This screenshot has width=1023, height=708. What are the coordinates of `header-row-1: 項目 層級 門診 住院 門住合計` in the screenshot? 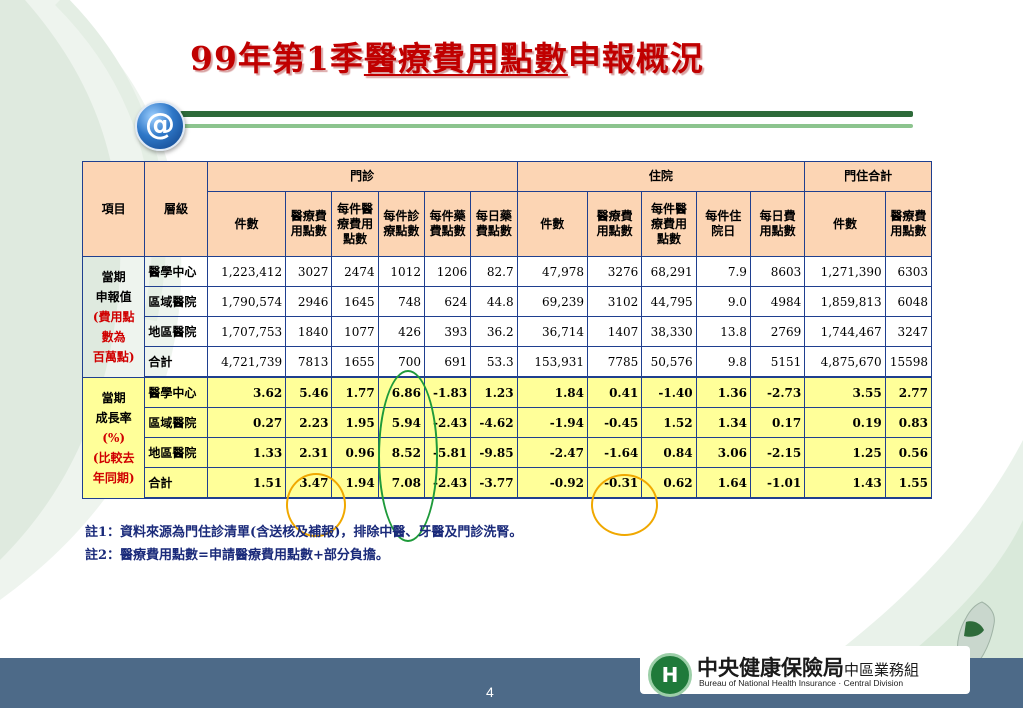 It's located at (506, 209).